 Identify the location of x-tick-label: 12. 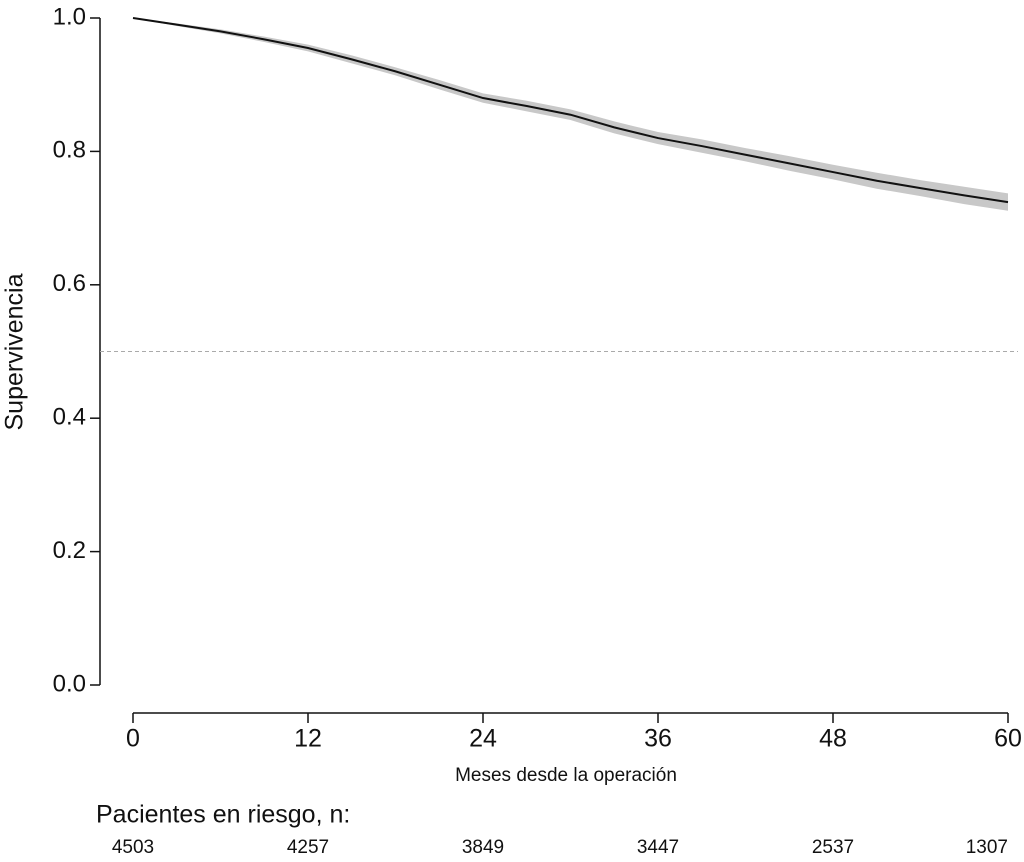
(308, 739).